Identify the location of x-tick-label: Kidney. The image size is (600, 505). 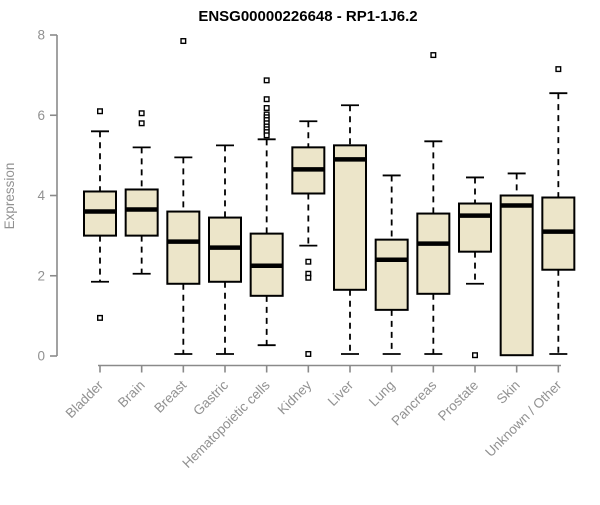
(295, 397).